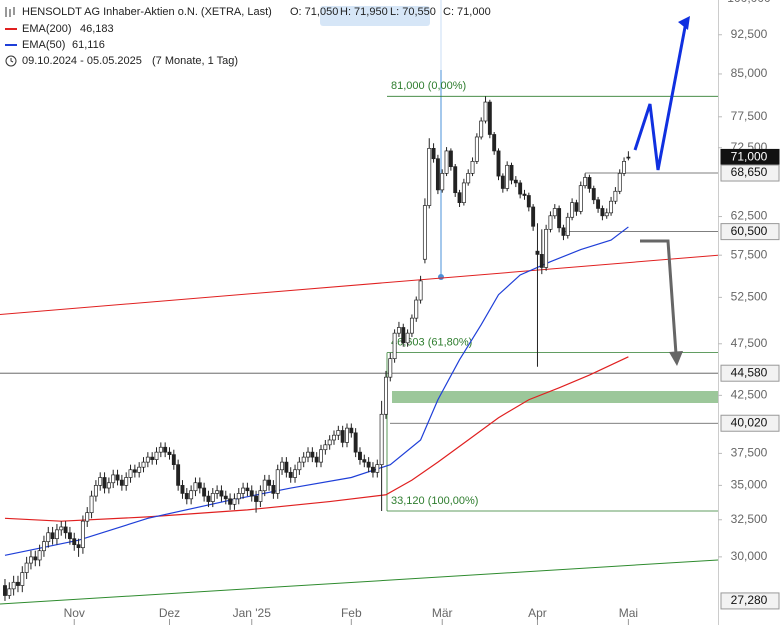  I want to click on bull-arrowhead, so click(684, 23).